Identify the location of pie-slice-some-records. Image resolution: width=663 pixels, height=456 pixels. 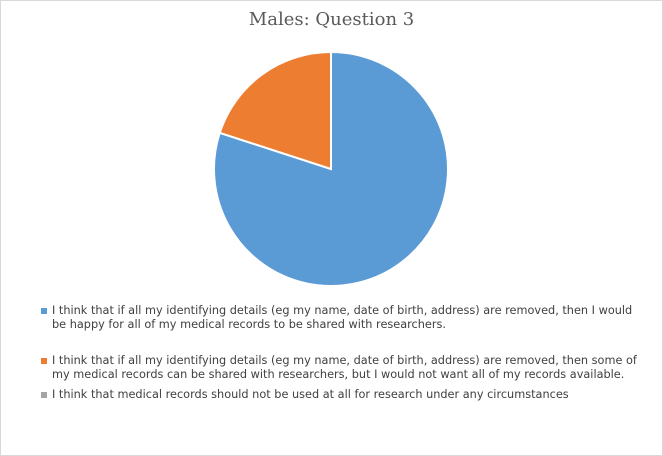
(275, 110).